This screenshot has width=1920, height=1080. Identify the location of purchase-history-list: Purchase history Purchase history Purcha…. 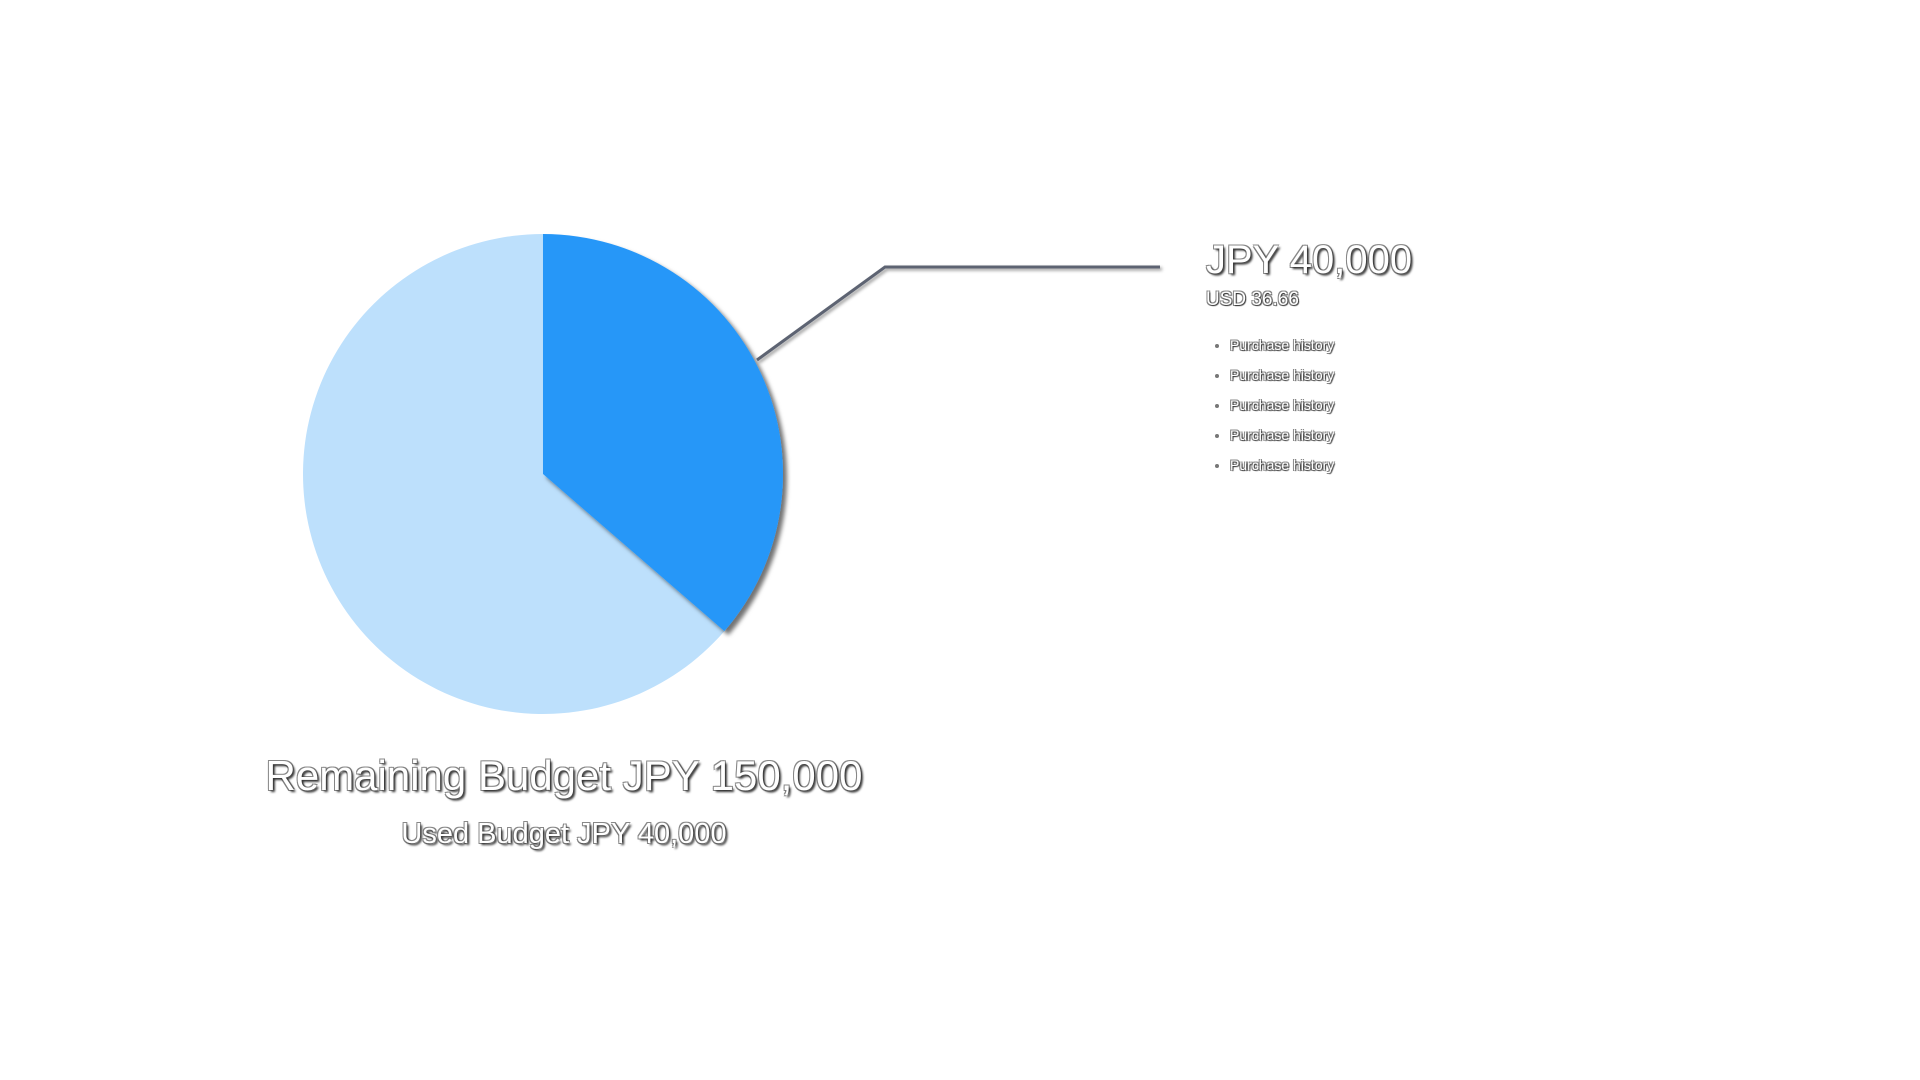
(1456, 405).